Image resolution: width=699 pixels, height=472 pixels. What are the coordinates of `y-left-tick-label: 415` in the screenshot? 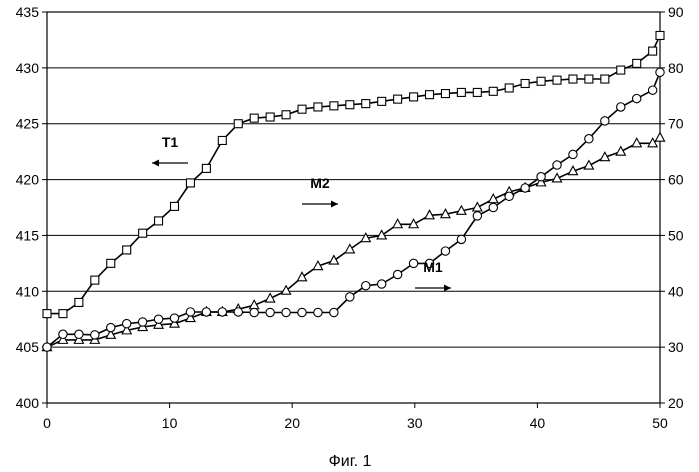 It's located at (28, 235).